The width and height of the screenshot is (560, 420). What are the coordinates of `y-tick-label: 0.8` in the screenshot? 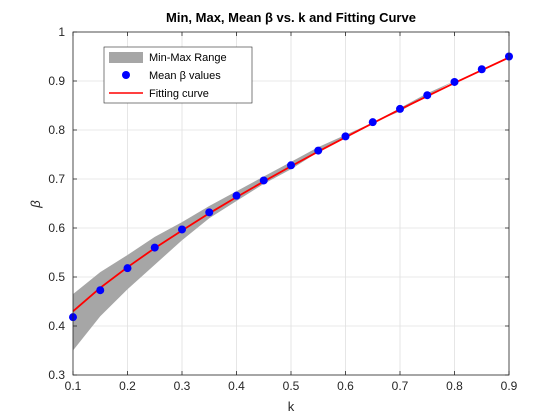 It's located at (56, 130).